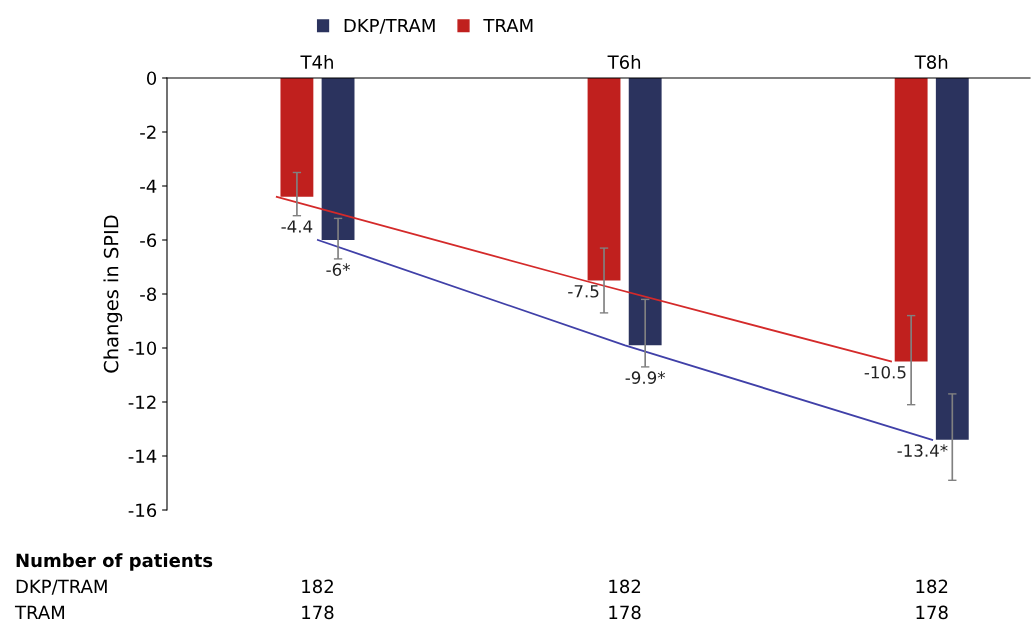  Describe the element at coordinates (39, 612) in the screenshot. I see `text: TRAM` at that location.